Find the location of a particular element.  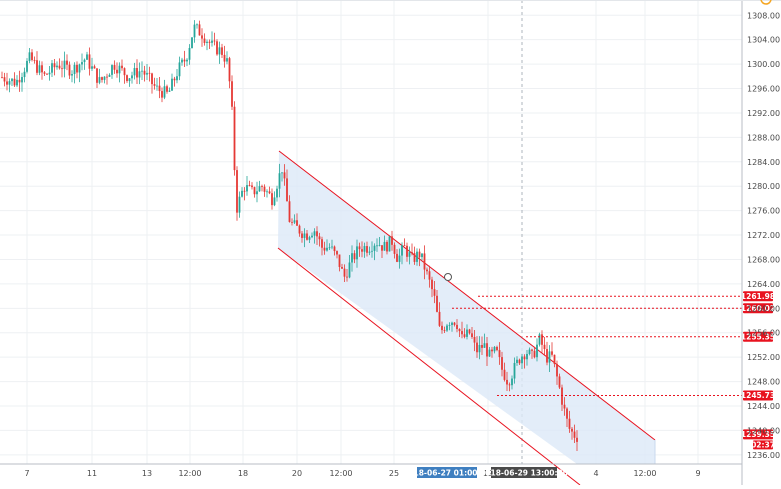

price-level-label: 1261.98 is located at coordinates (758, 296).